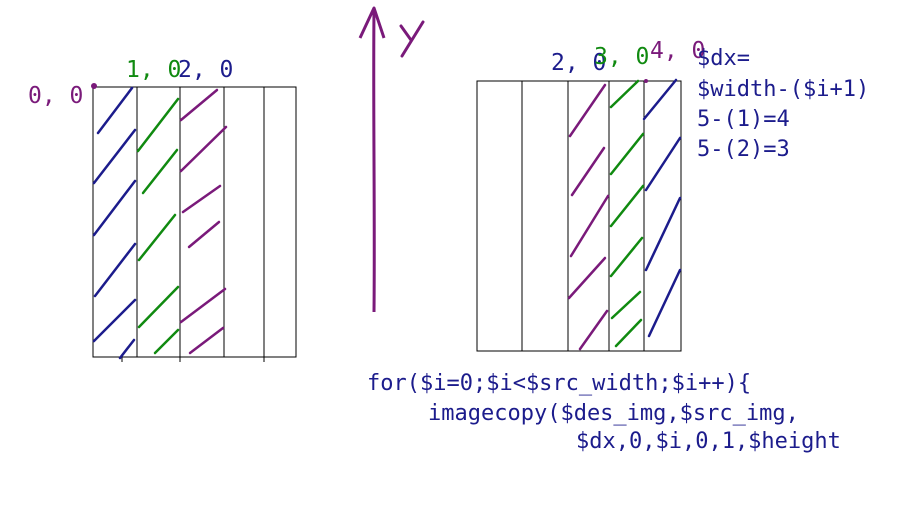  I want to click on dx-notes: $dx= $width-($i+1) 5-(1)=4 5-(2)=3, so click(783, 104).